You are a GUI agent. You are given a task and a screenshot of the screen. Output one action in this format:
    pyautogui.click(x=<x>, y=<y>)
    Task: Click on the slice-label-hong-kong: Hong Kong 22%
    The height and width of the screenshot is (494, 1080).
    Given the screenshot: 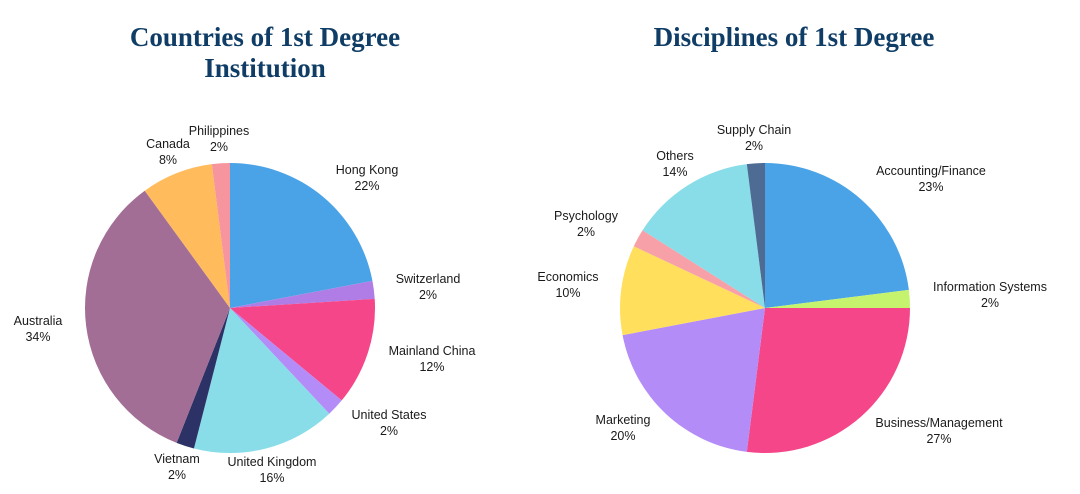 What is the action you would take?
    pyautogui.click(x=367, y=178)
    